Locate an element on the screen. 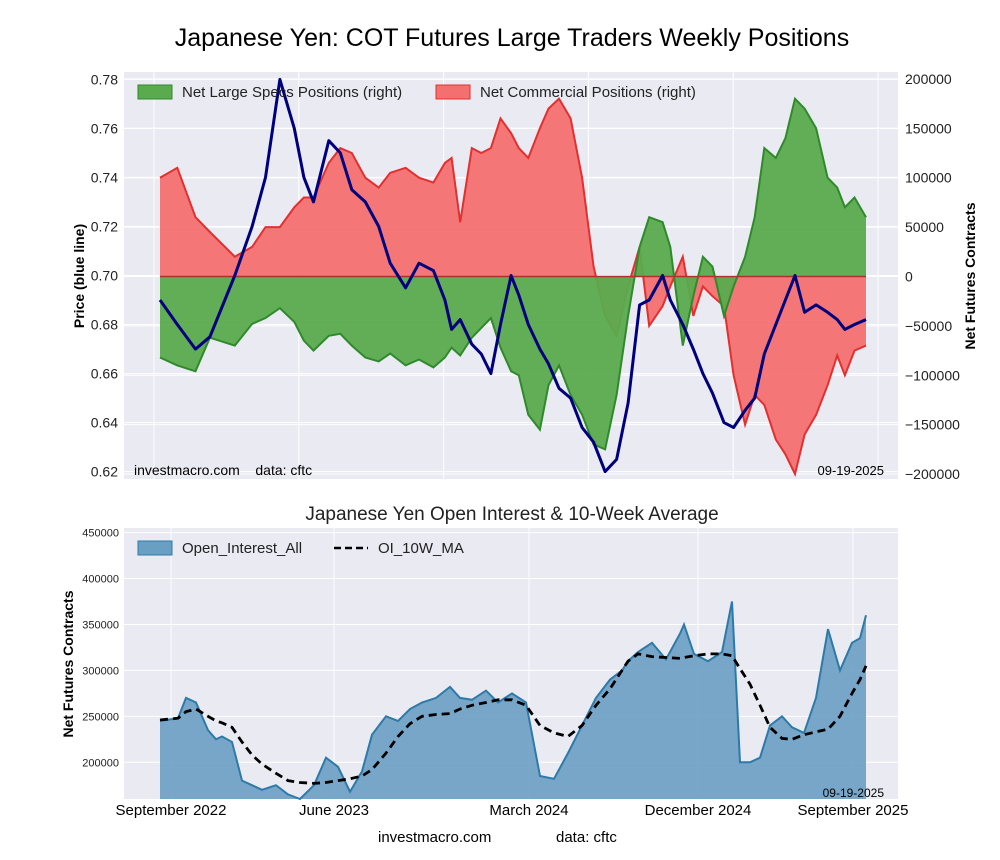 The height and width of the screenshot is (860, 1000). left-y-tick-labels: 0.62 0.64 0.66 0.68 0.70 0.72 0.74 0.76 0.78 is located at coordinates (104, 275).